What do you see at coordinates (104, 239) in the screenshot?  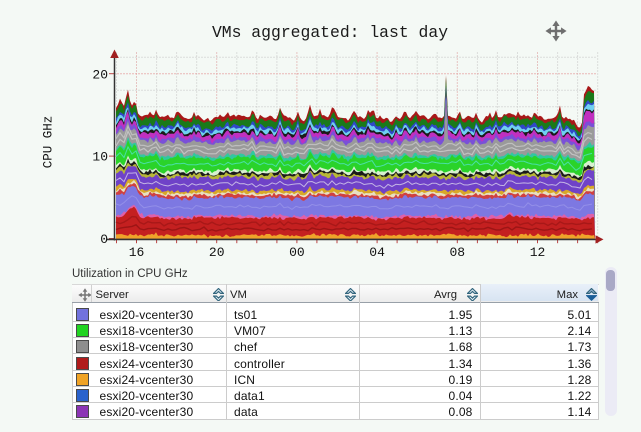 I see `svg-text: 0` at bounding box center [104, 239].